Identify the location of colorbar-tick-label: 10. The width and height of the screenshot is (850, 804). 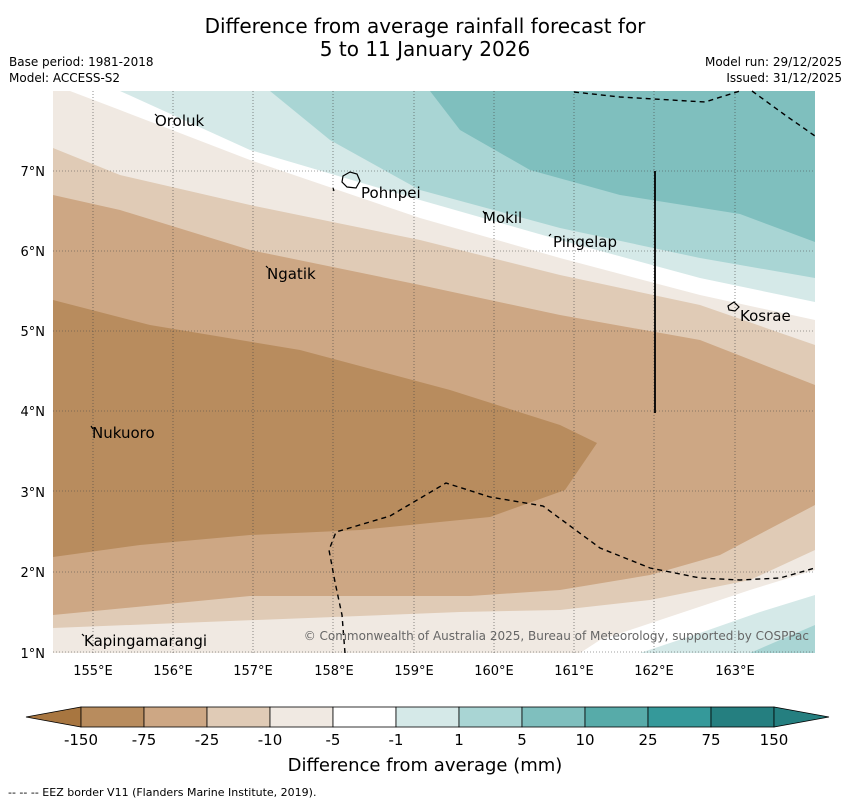
(584, 740).